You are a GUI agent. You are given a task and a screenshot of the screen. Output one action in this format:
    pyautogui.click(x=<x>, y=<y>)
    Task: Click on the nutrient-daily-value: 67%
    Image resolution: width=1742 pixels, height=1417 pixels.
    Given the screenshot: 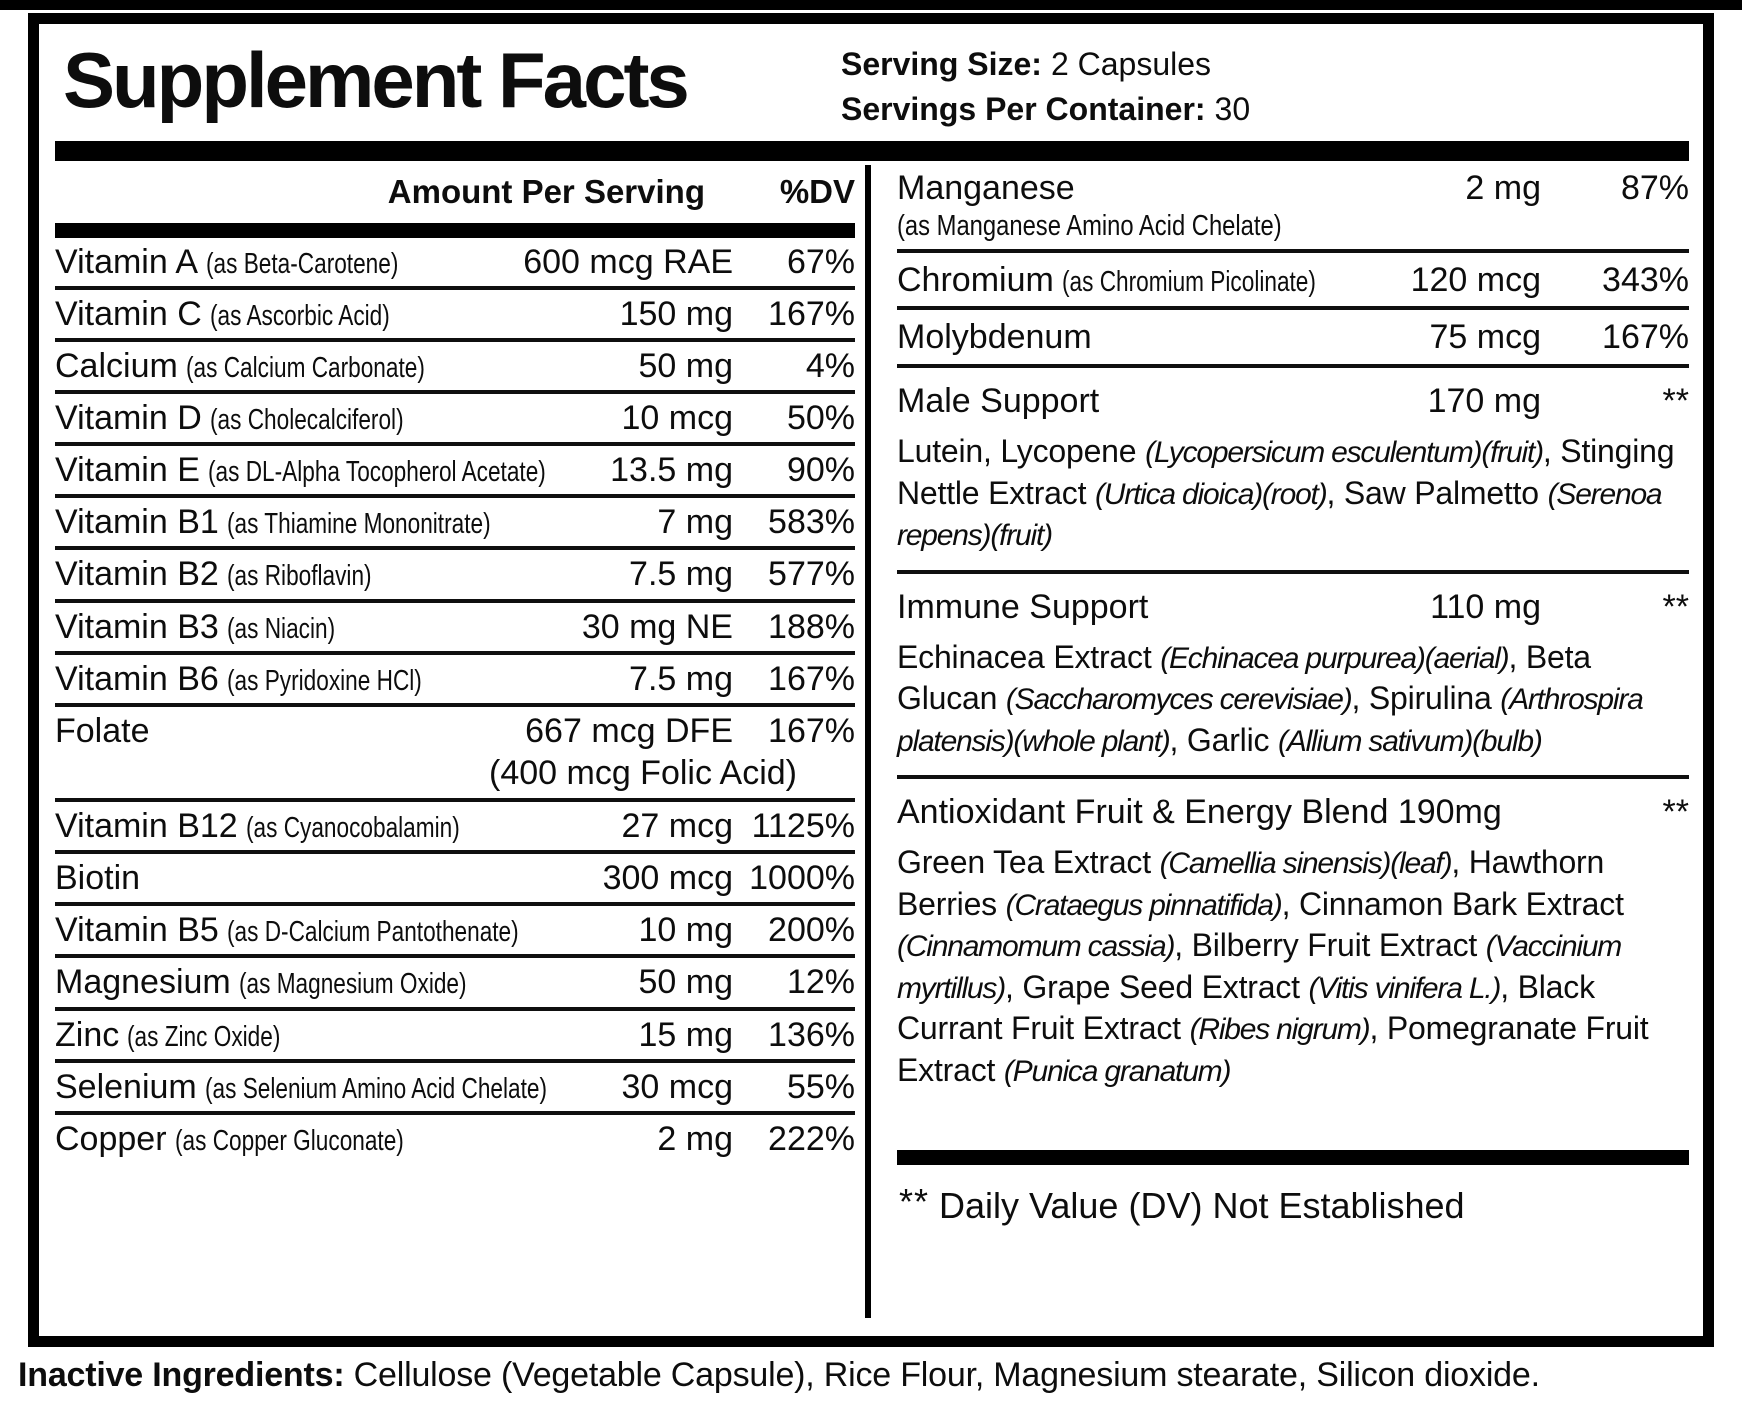 What is the action you would take?
    pyautogui.click(x=820, y=261)
    